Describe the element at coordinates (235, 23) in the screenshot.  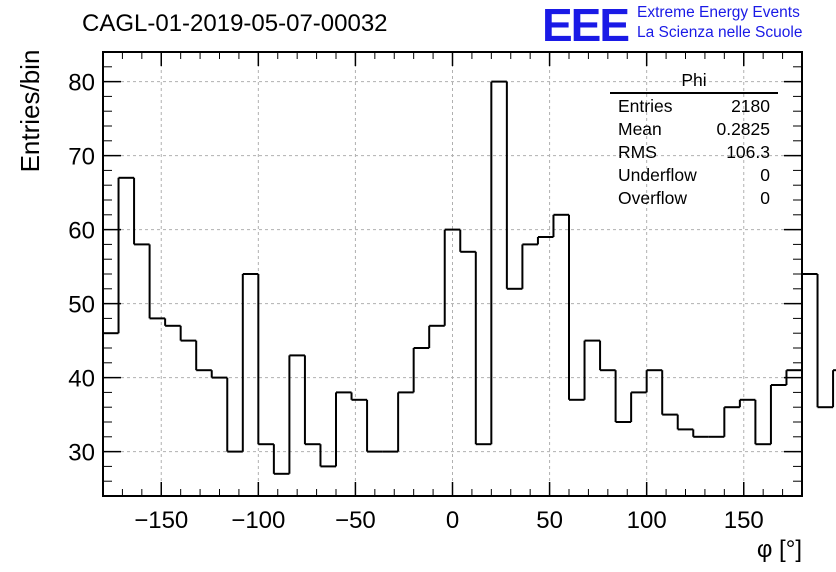
I see `chart-title: CAGL-01-2019-05-07-00032` at that location.